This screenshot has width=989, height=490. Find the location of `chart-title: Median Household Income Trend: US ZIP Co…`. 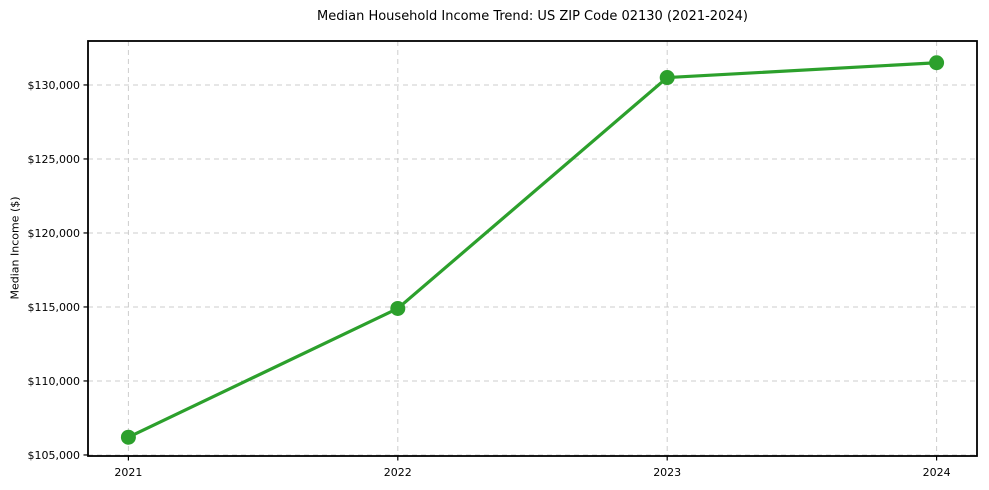

chart-title: Median Household Income Trend: US ZIP Co… is located at coordinates (532, 16).